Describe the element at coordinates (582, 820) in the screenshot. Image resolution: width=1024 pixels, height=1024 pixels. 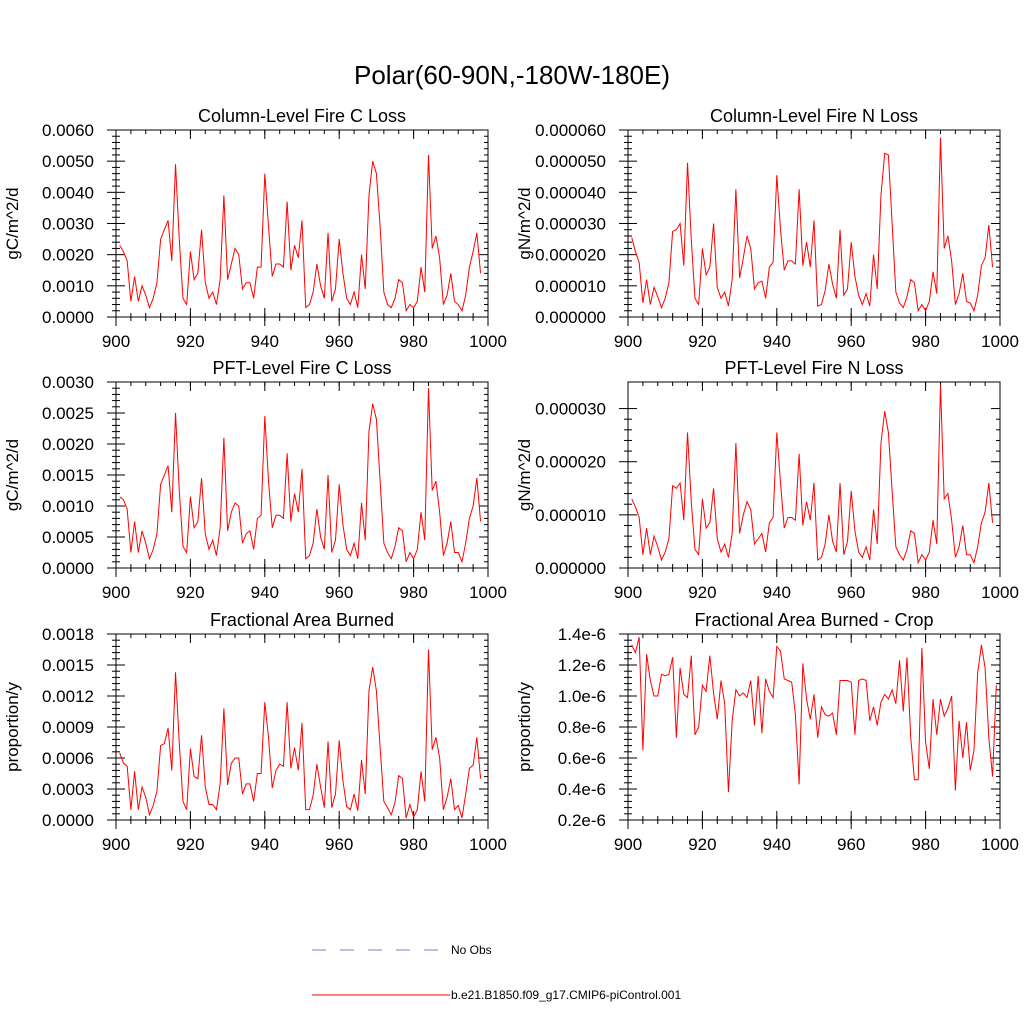
I see `y-tick-label: 0.2e-6` at that location.